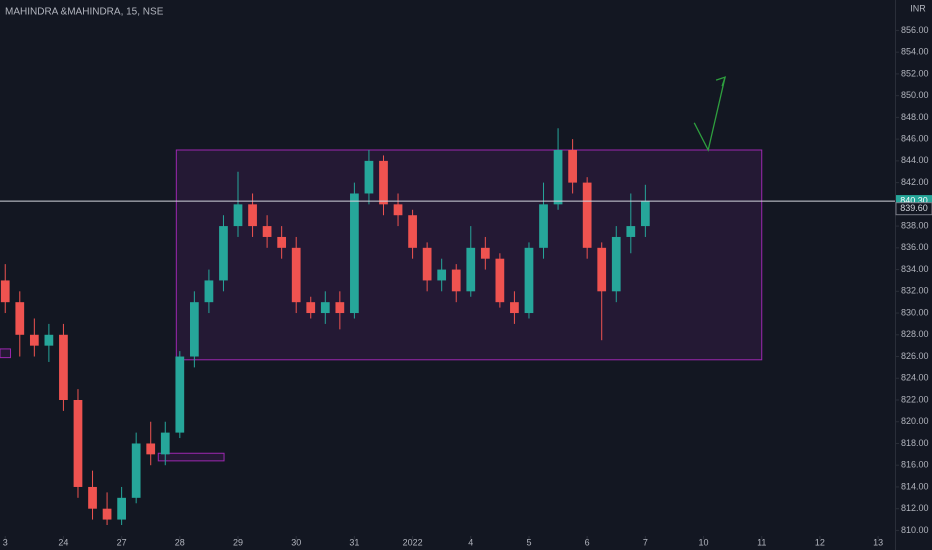 This screenshot has width=932, height=550. What do you see at coordinates (820, 542) in the screenshot?
I see `x-tick-label: 12` at bounding box center [820, 542].